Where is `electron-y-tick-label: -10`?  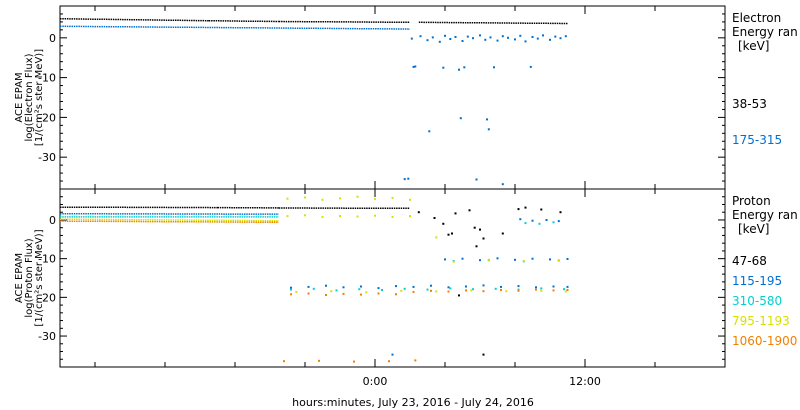 electron-y-tick-label: -10 is located at coordinates (47, 78).